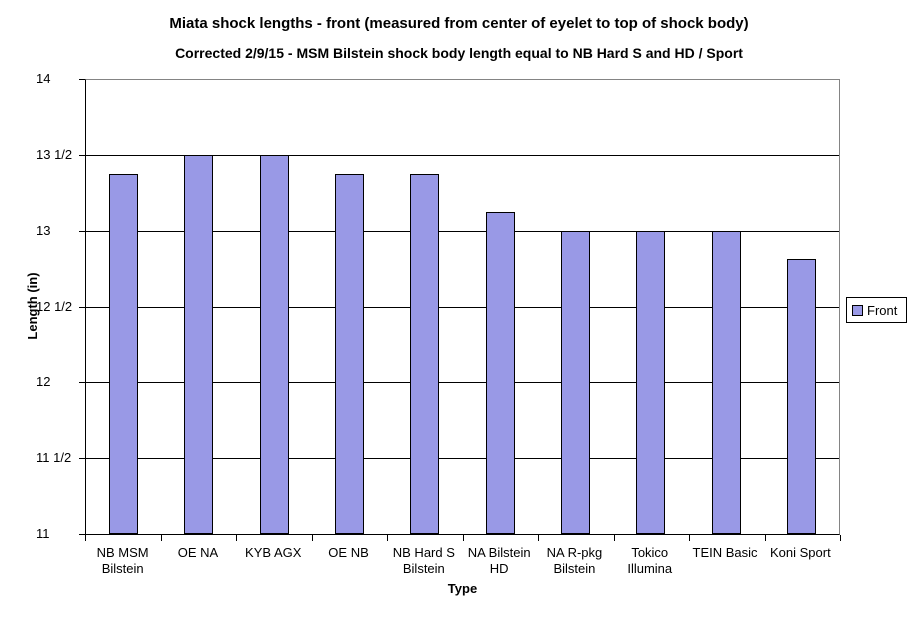 Image resolution: width=918 pixels, height=620 pixels. Describe the element at coordinates (650, 560) in the screenshot. I see `x-tick-label: Tokico Illumina` at that location.